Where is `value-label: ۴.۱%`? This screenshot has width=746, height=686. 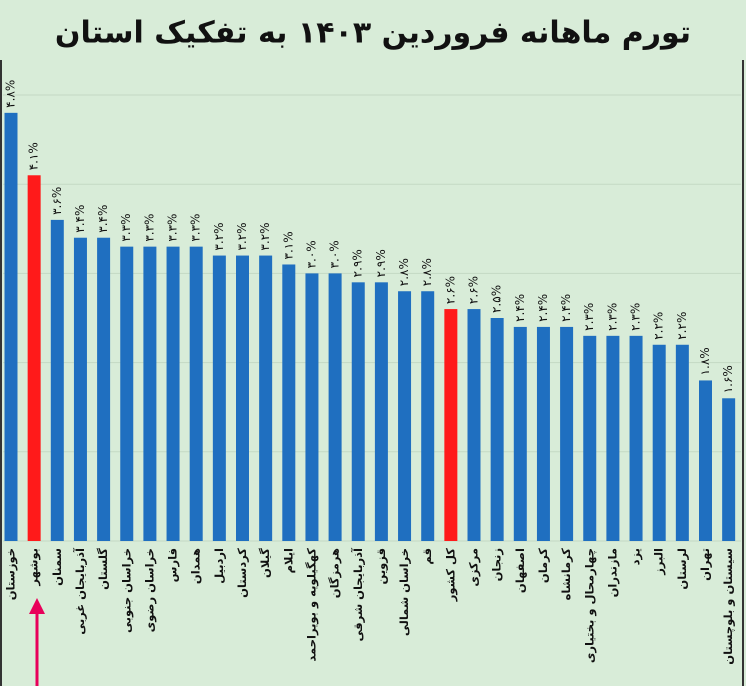
value-label: ۴.۱% is located at coordinates (34, 156).